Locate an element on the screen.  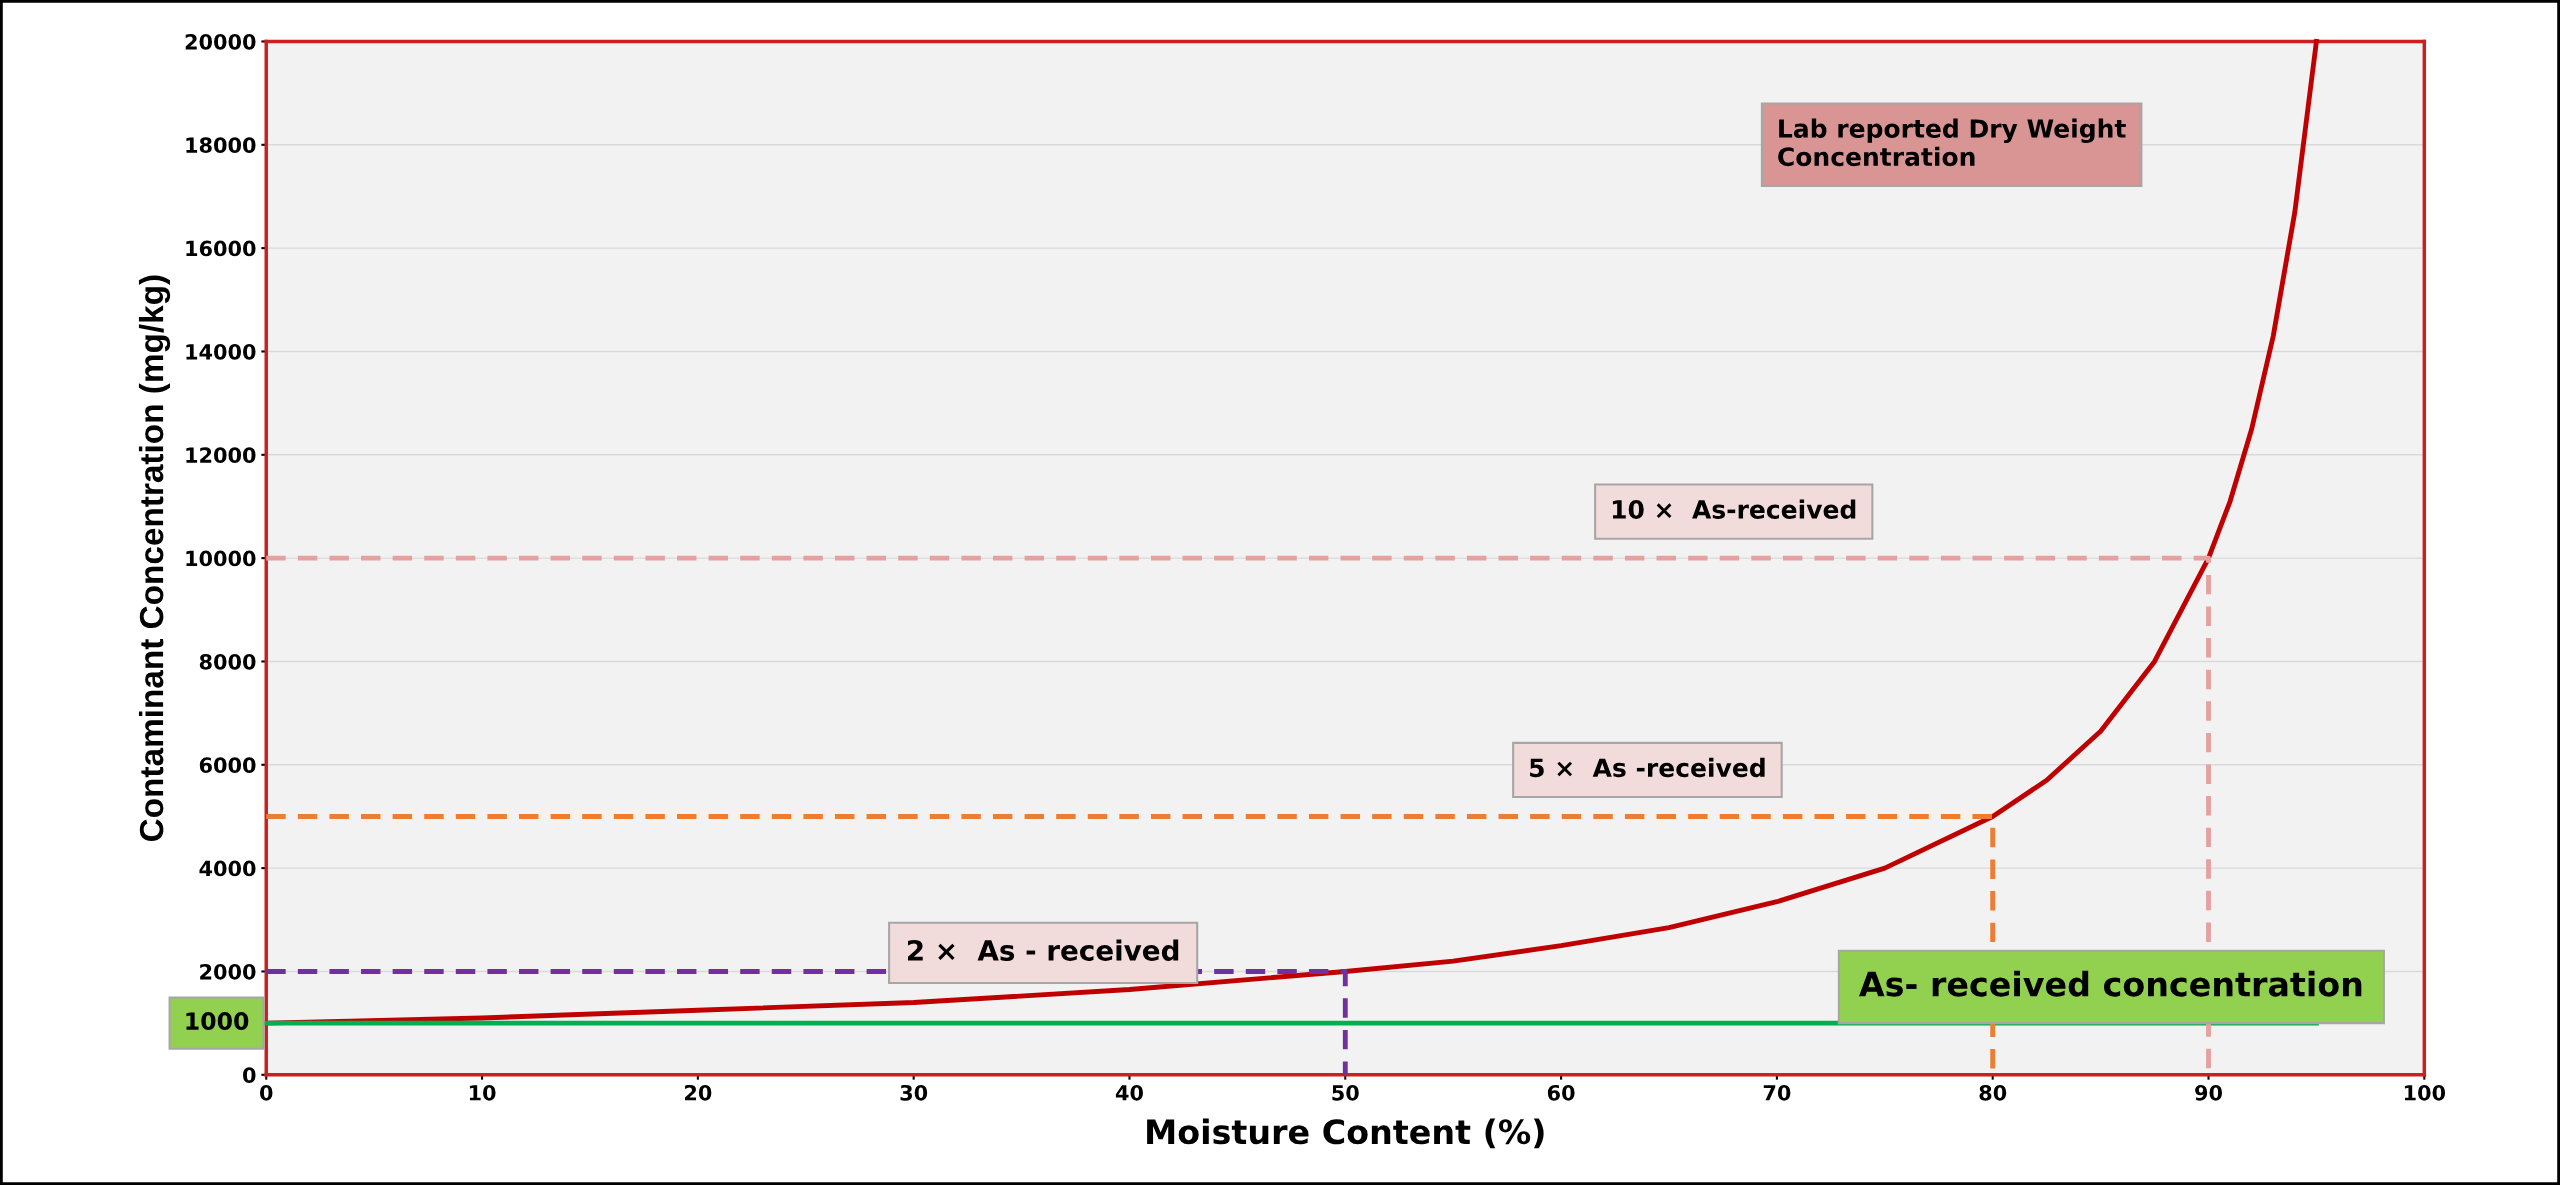
x-tick-label: 10 is located at coordinates (482, 1092).